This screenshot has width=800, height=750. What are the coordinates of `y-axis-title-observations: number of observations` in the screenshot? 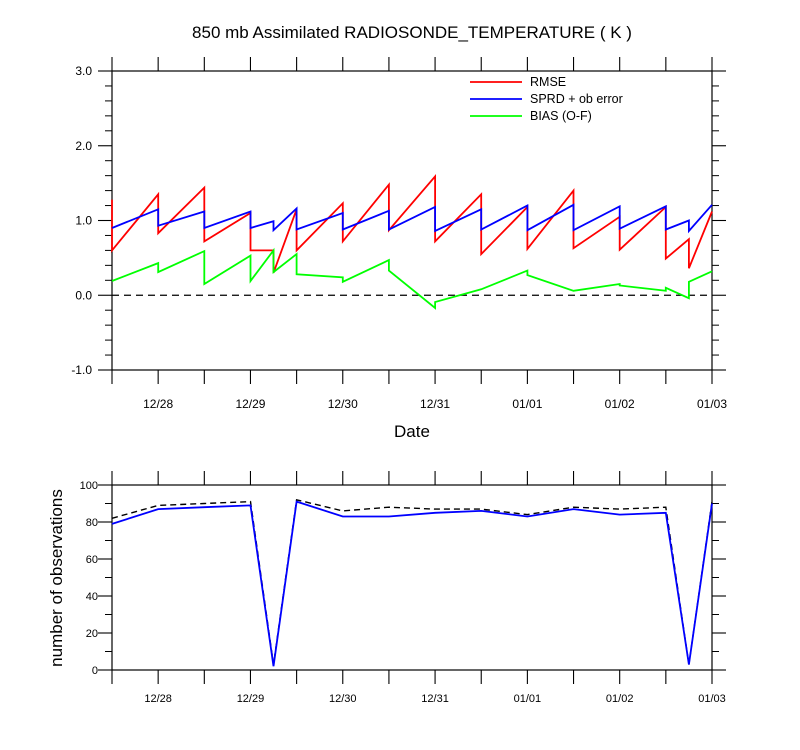 It's located at (56, 578).